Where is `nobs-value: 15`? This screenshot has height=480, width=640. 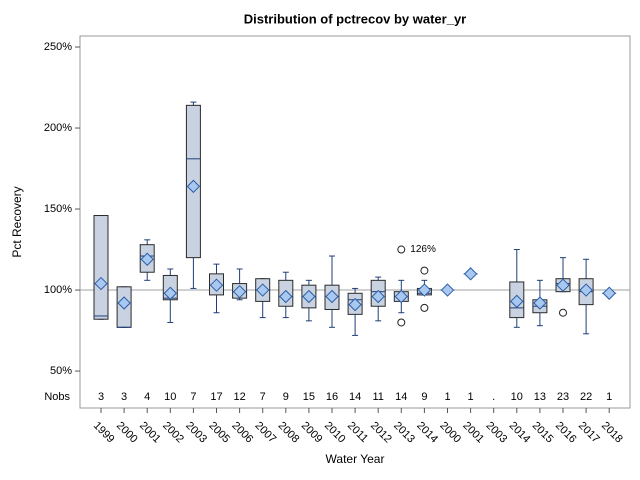 nobs-value: 15 is located at coordinates (309, 397).